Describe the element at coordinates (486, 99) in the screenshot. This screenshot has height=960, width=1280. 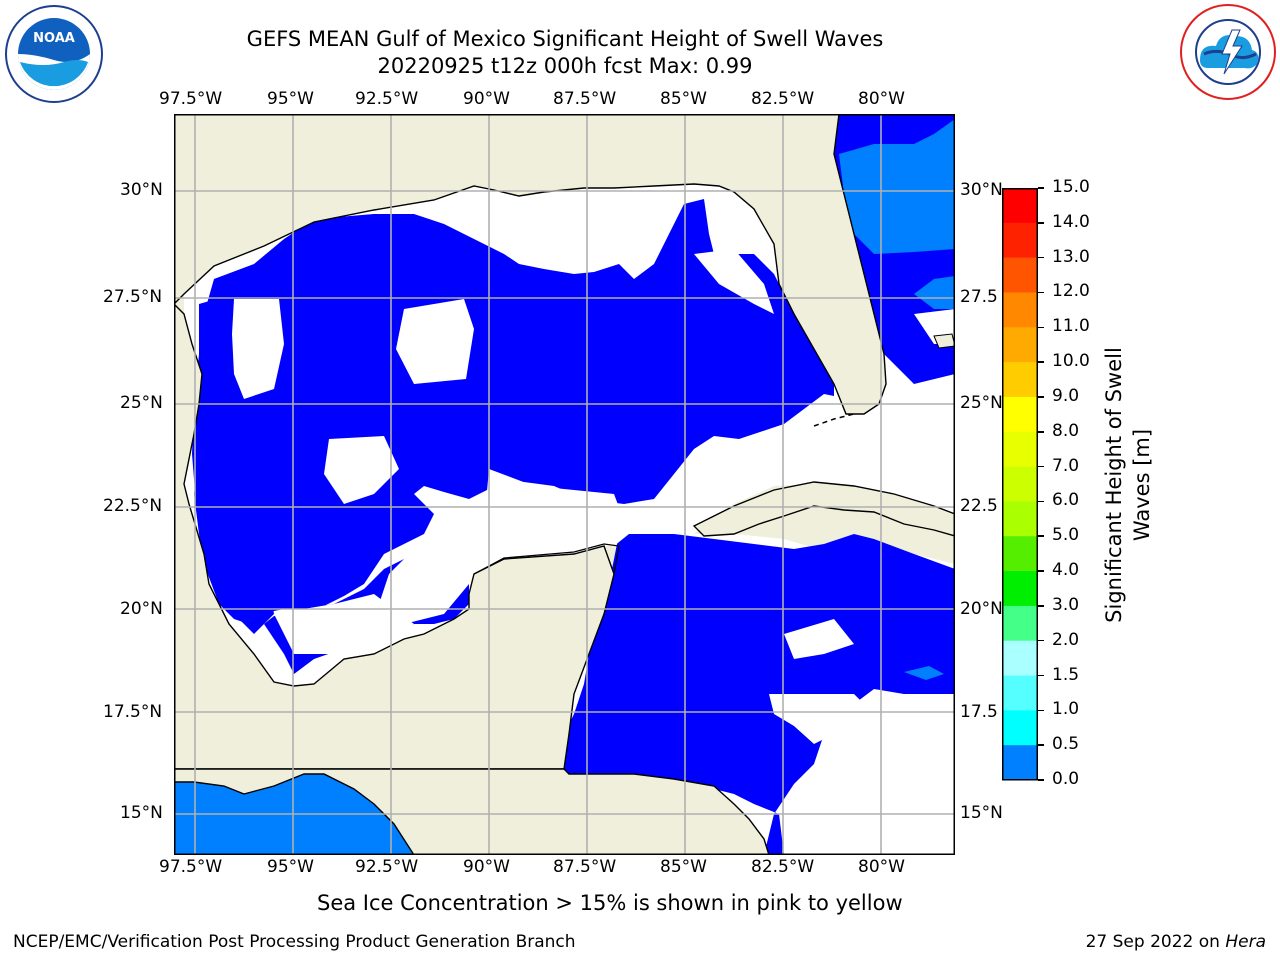
I see `lon-label: 90°W` at that location.